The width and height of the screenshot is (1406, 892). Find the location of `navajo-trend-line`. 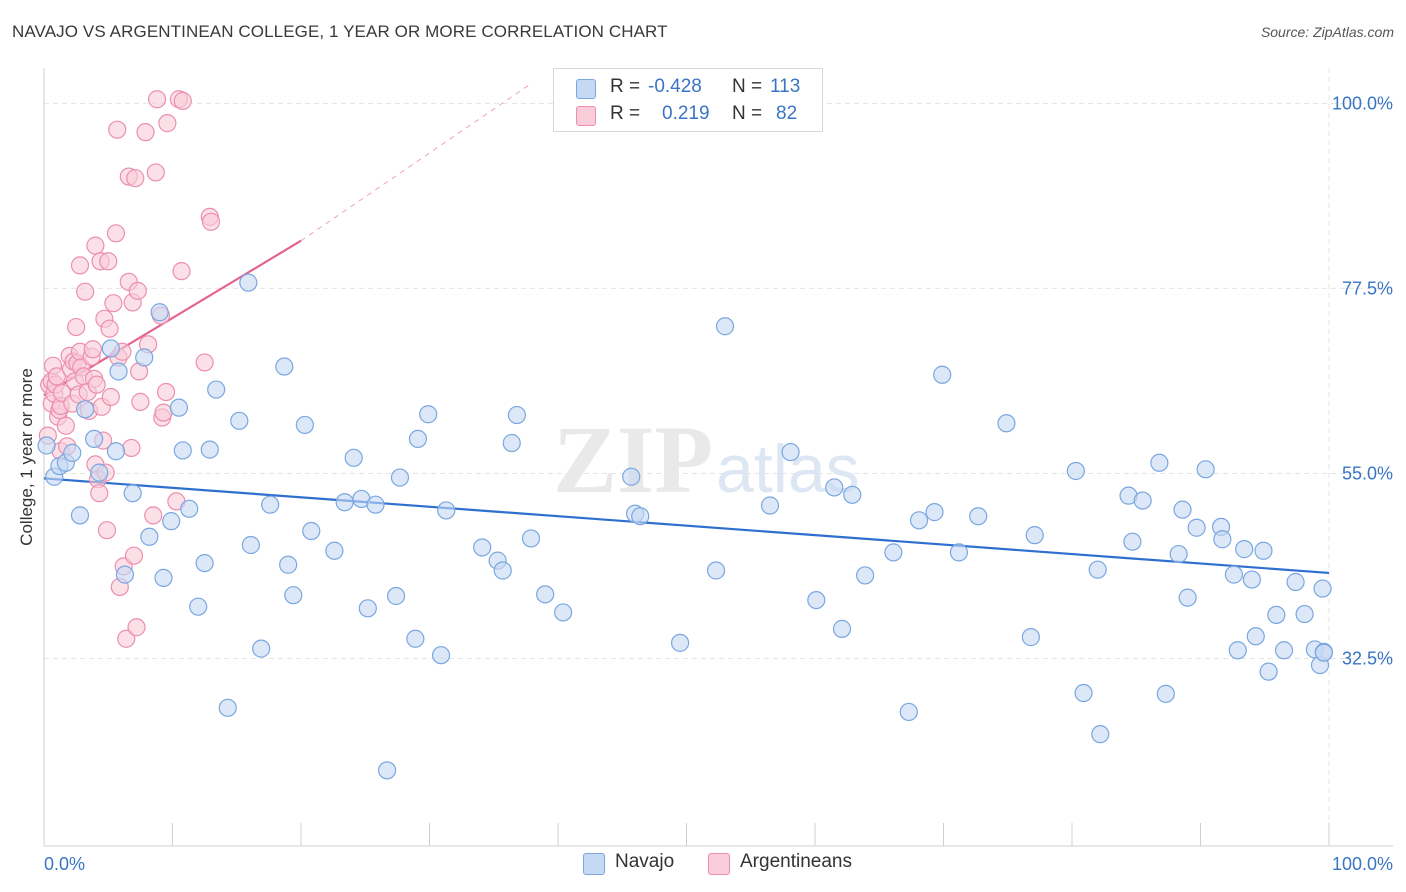

navajo-trend-line is located at coordinates (686, 526).